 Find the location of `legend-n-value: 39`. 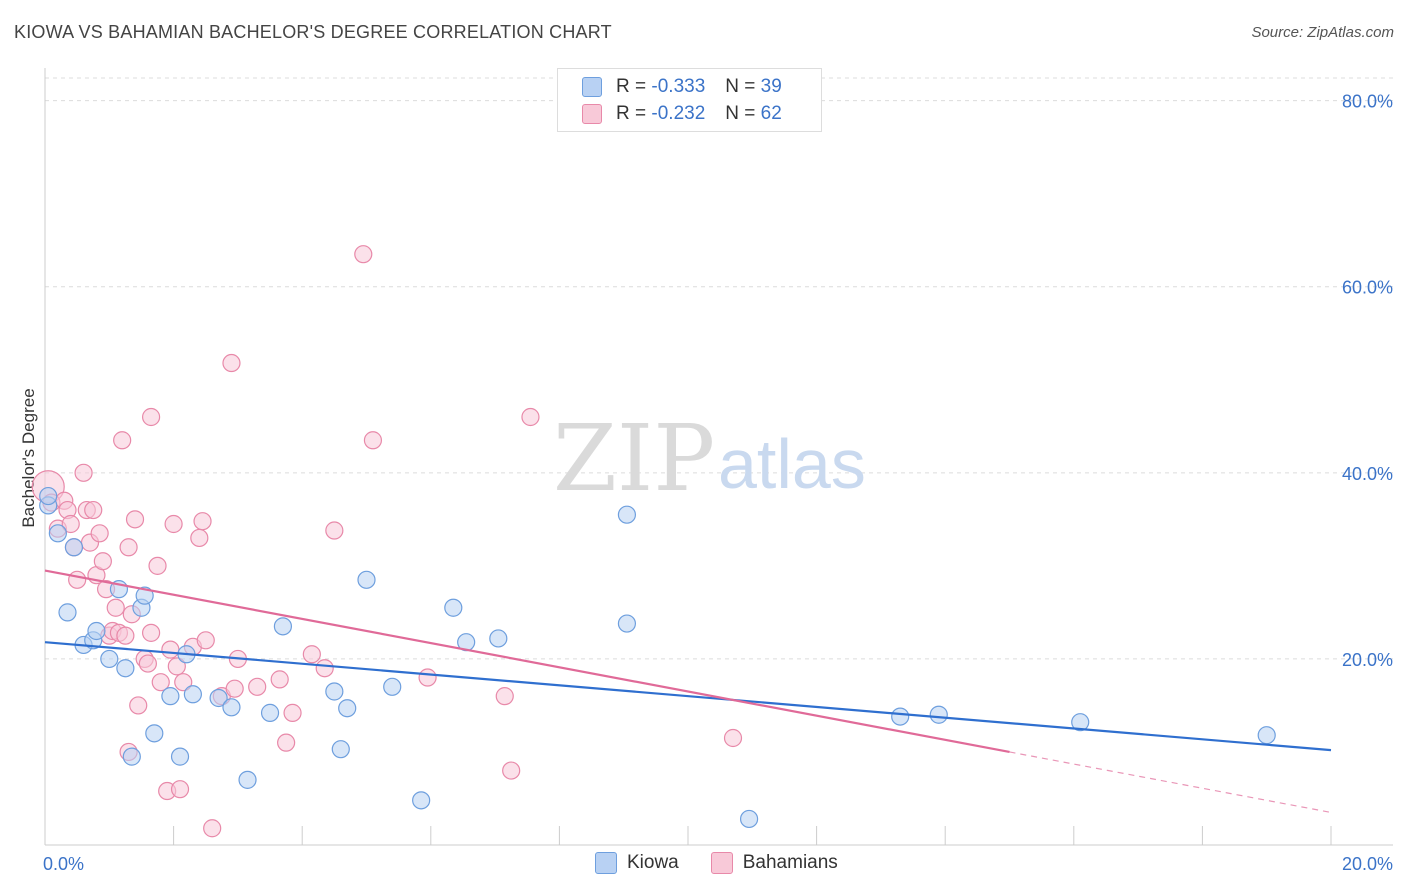

legend-n-value: 39 is located at coordinates (771, 86).